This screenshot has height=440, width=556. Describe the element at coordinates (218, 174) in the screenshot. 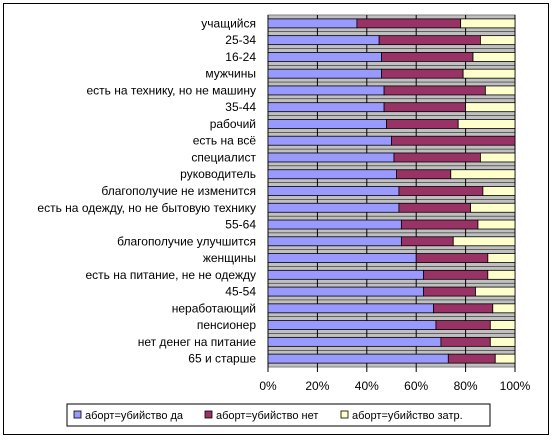

I see `category-label: руководитель` at that location.